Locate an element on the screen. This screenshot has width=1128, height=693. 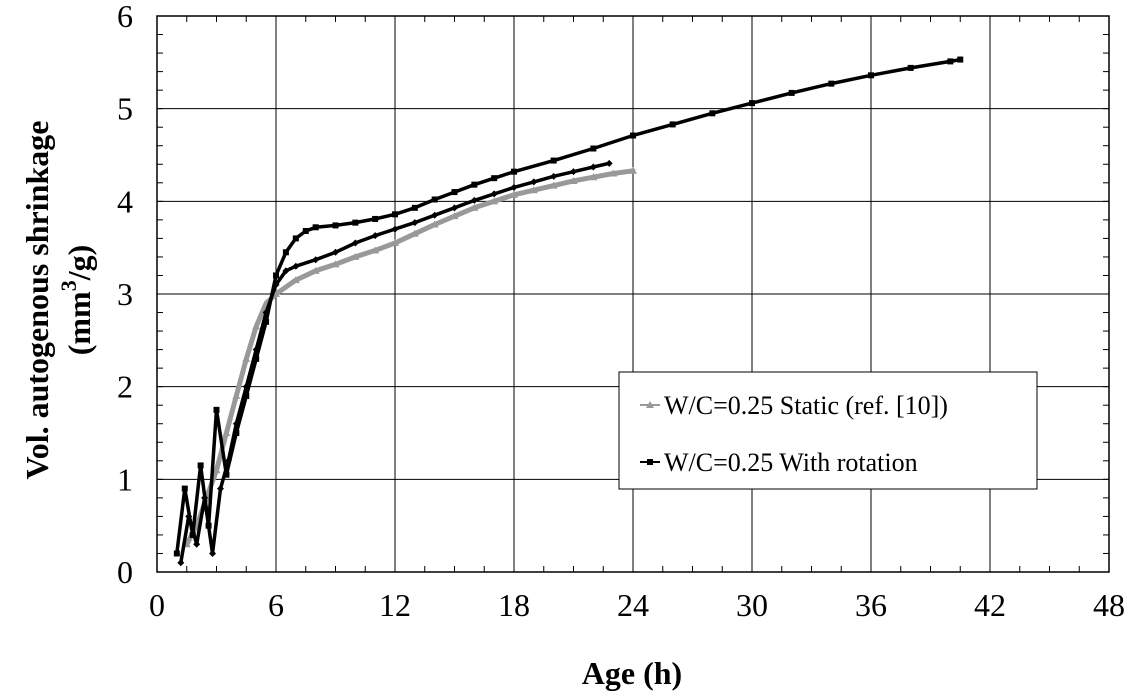
y-axis-title: Vol. autogenous shrinkage (mm3/g) is located at coordinates (58, 300).